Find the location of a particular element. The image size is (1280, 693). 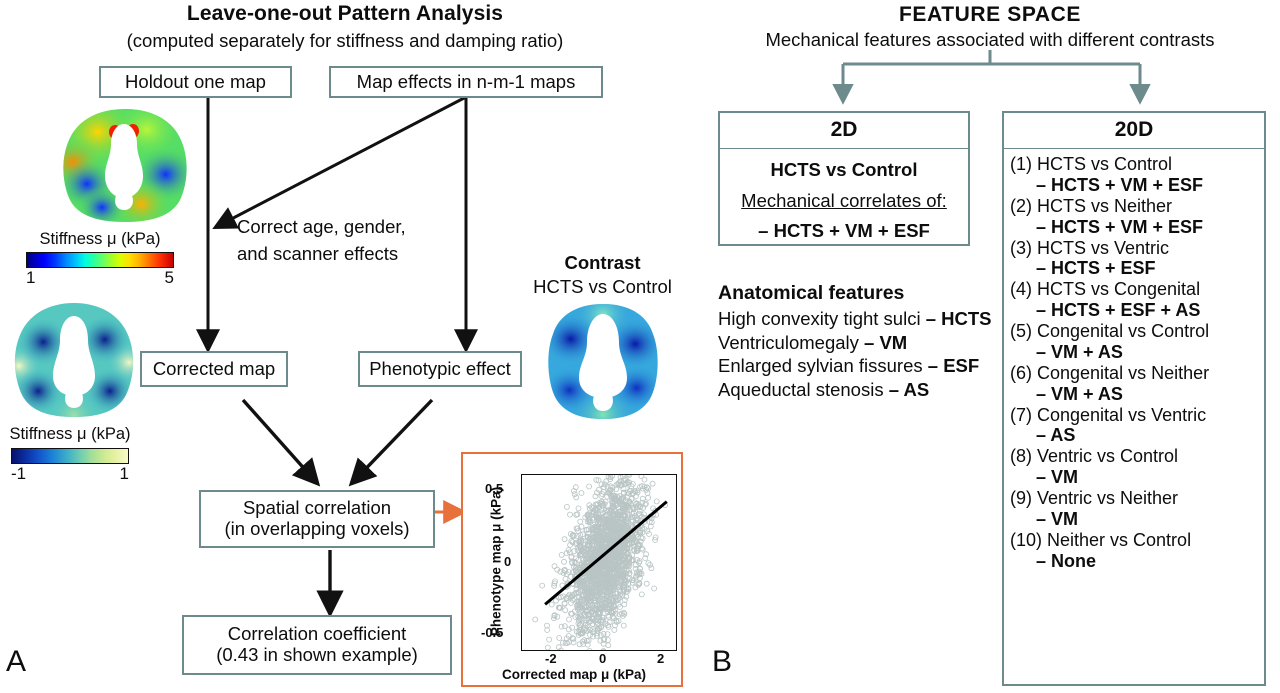

box-2d-line2: Mechanical correlates of: is located at coordinates (844, 200).